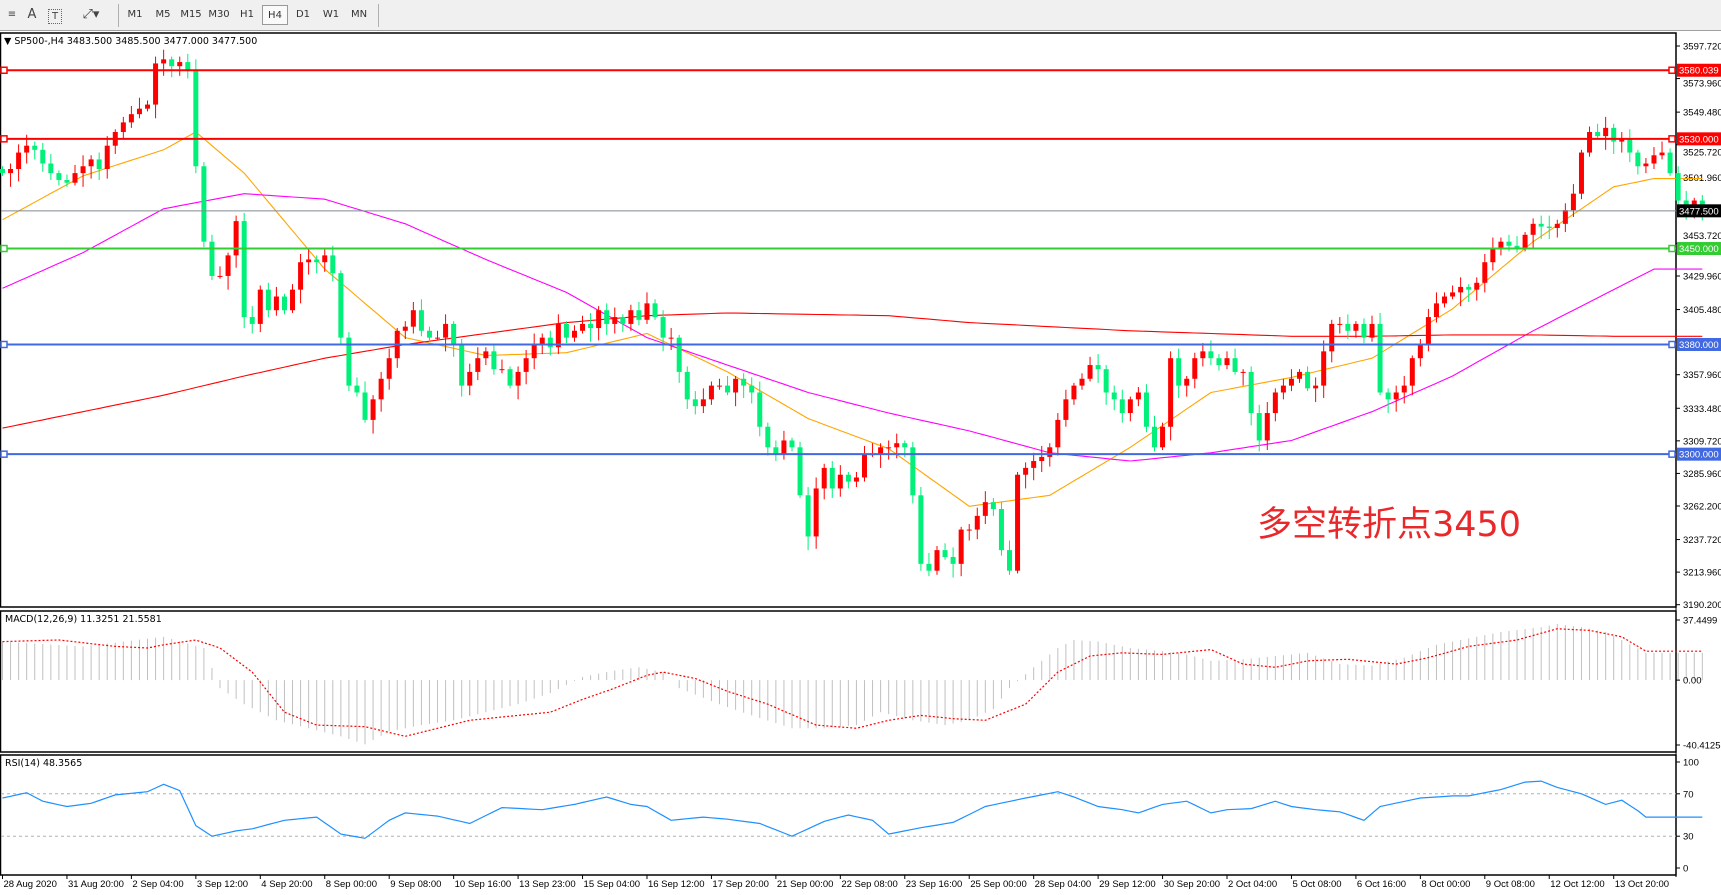  Describe the element at coordinates (4, 248) in the screenshot. I see `line-handle-left` at that location.